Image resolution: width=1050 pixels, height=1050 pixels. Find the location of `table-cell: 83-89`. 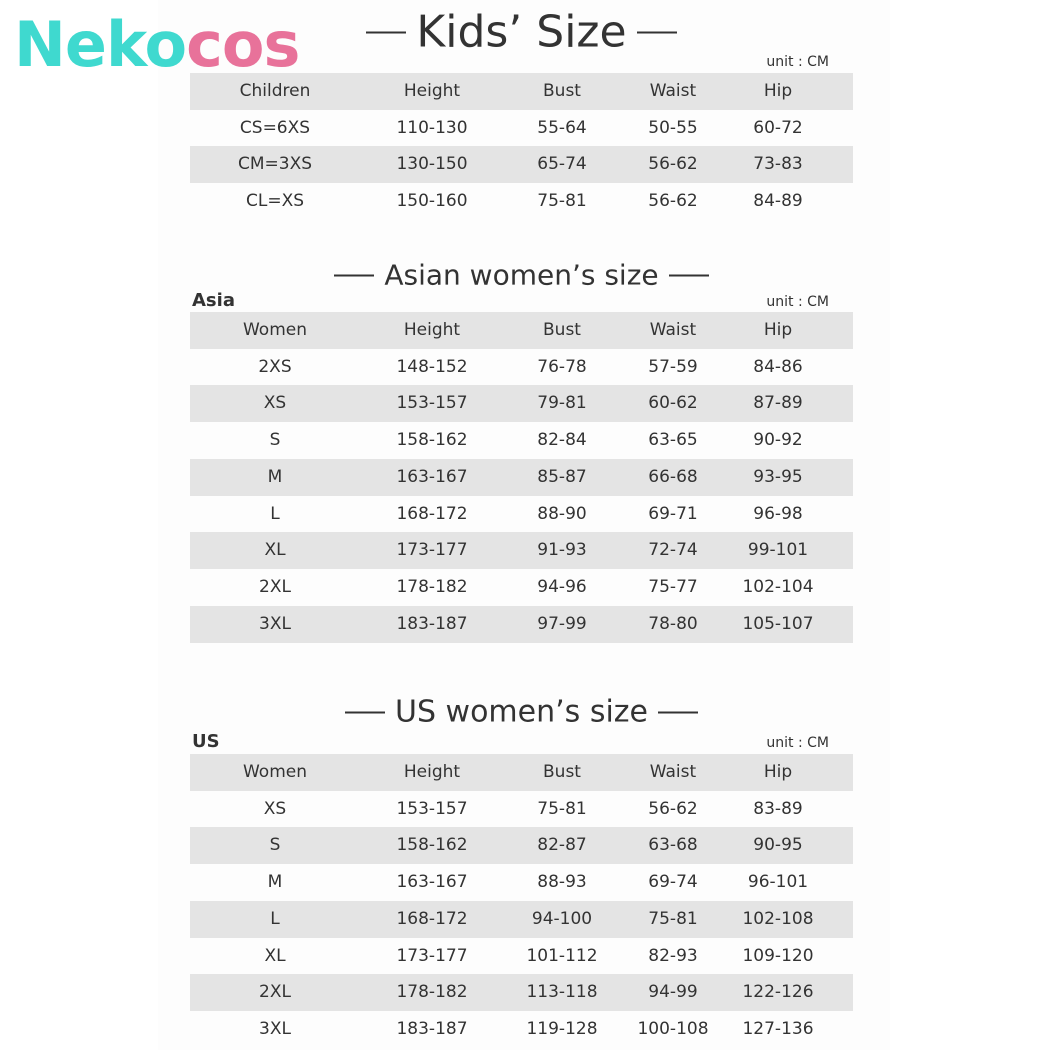

table-cell: 83-89 is located at coordinates (778, 808).